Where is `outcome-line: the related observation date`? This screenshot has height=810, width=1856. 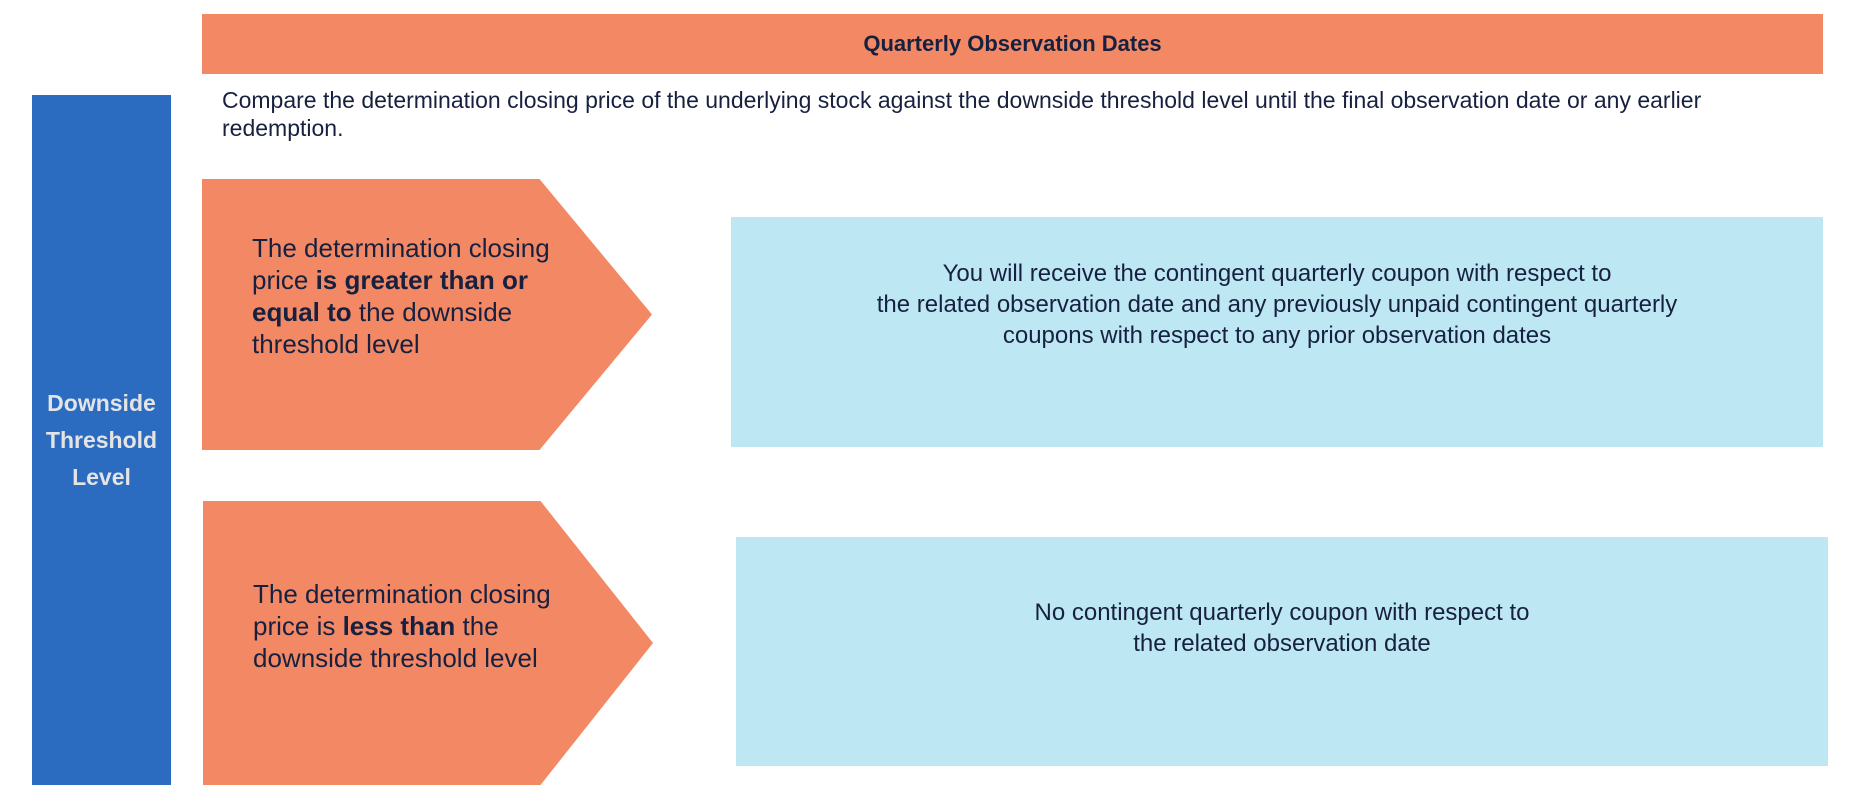 outcome-line: the related observation date is located at coordinates (1282, 643).